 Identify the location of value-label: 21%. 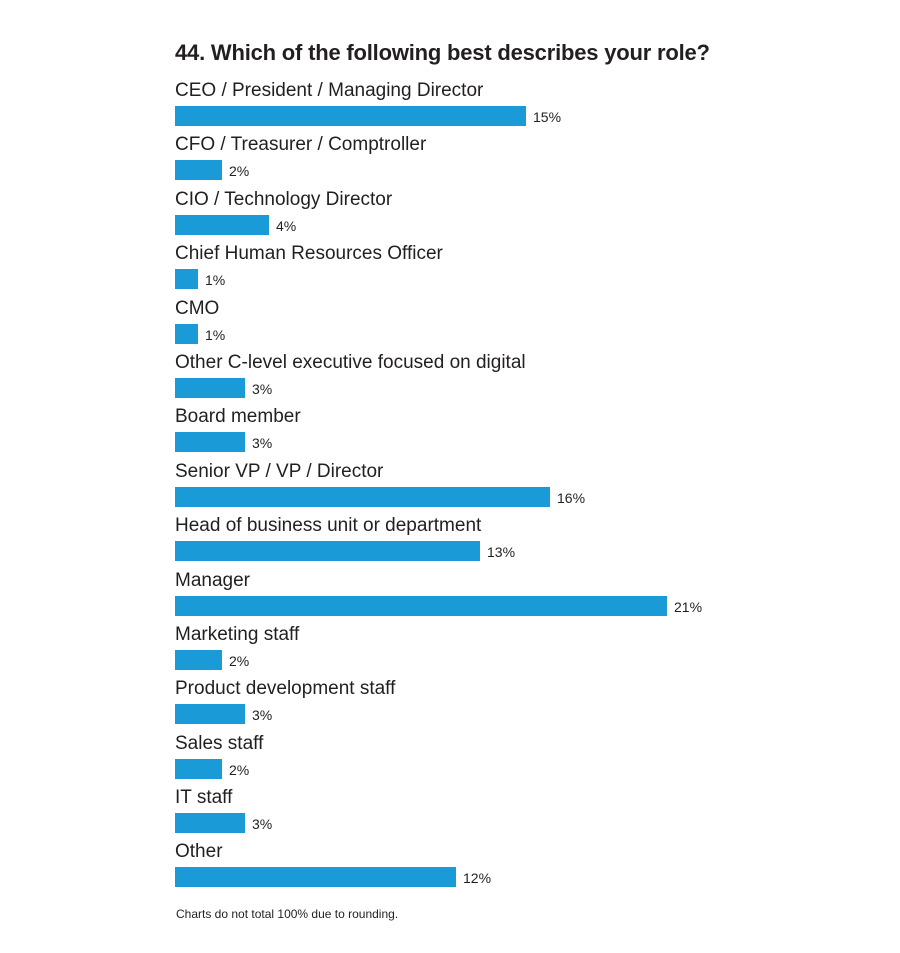
(688, 606).